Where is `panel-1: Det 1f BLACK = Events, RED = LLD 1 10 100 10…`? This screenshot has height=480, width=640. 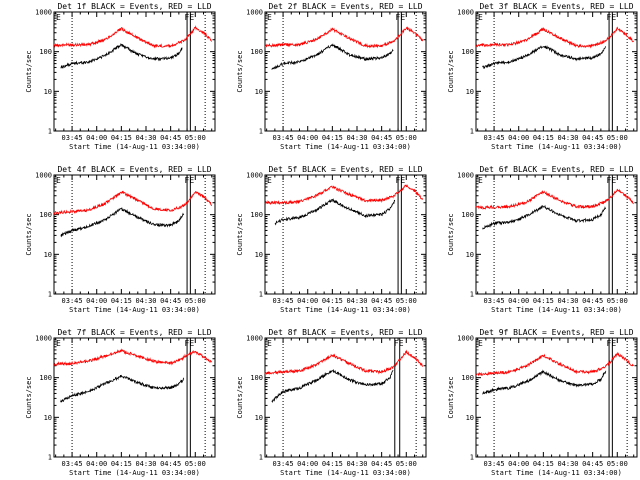
panel-1: Det 1f BLACK = Events, RED = LLD 1 10 100 10… is located at coordinates (120, 76).